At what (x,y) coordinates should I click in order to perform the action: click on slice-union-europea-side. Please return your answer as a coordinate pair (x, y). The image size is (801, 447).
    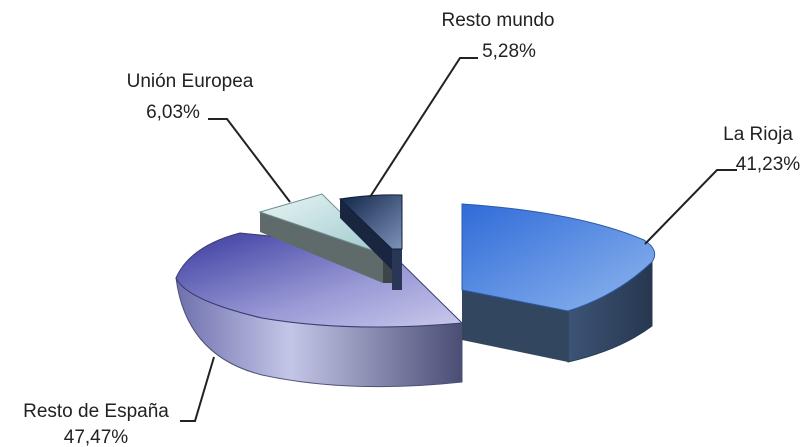
    Looking at the image, I should click on (321, 247).